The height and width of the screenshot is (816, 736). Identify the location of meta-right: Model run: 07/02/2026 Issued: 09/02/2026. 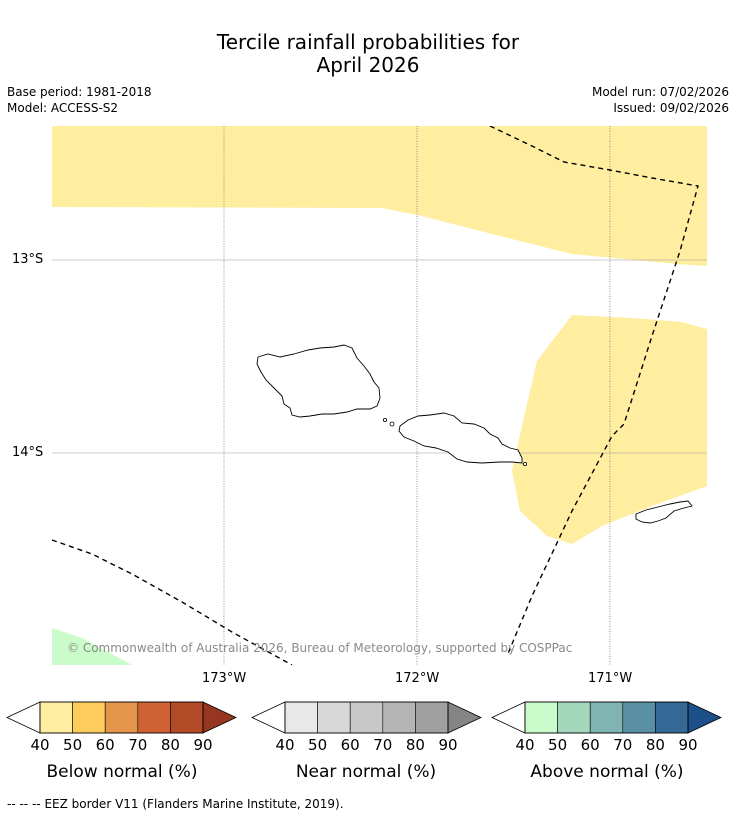
(660, 100).